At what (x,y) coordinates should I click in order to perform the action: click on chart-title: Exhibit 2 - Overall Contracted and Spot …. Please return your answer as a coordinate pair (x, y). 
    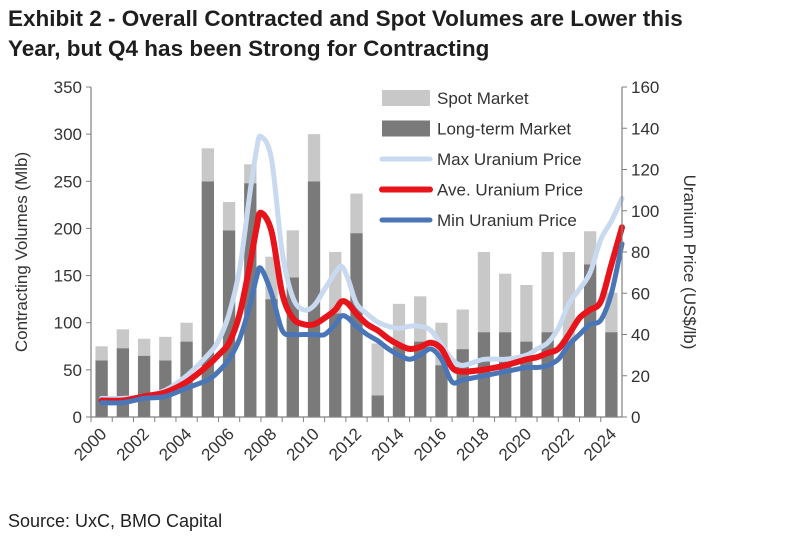
    Looking at the image, I should click on (395, 34).